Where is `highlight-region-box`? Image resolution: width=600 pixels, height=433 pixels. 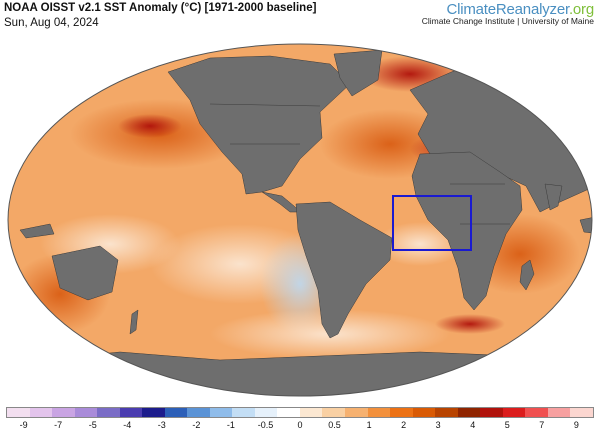 highlight-region-box is located at coordinates (432, 223).